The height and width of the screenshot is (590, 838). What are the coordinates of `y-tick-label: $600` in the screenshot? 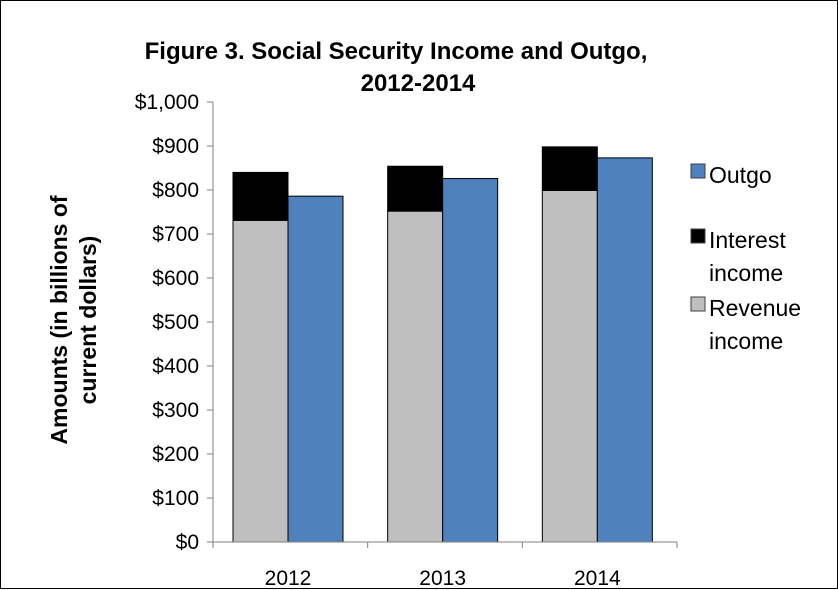 It's located at (175, 278).